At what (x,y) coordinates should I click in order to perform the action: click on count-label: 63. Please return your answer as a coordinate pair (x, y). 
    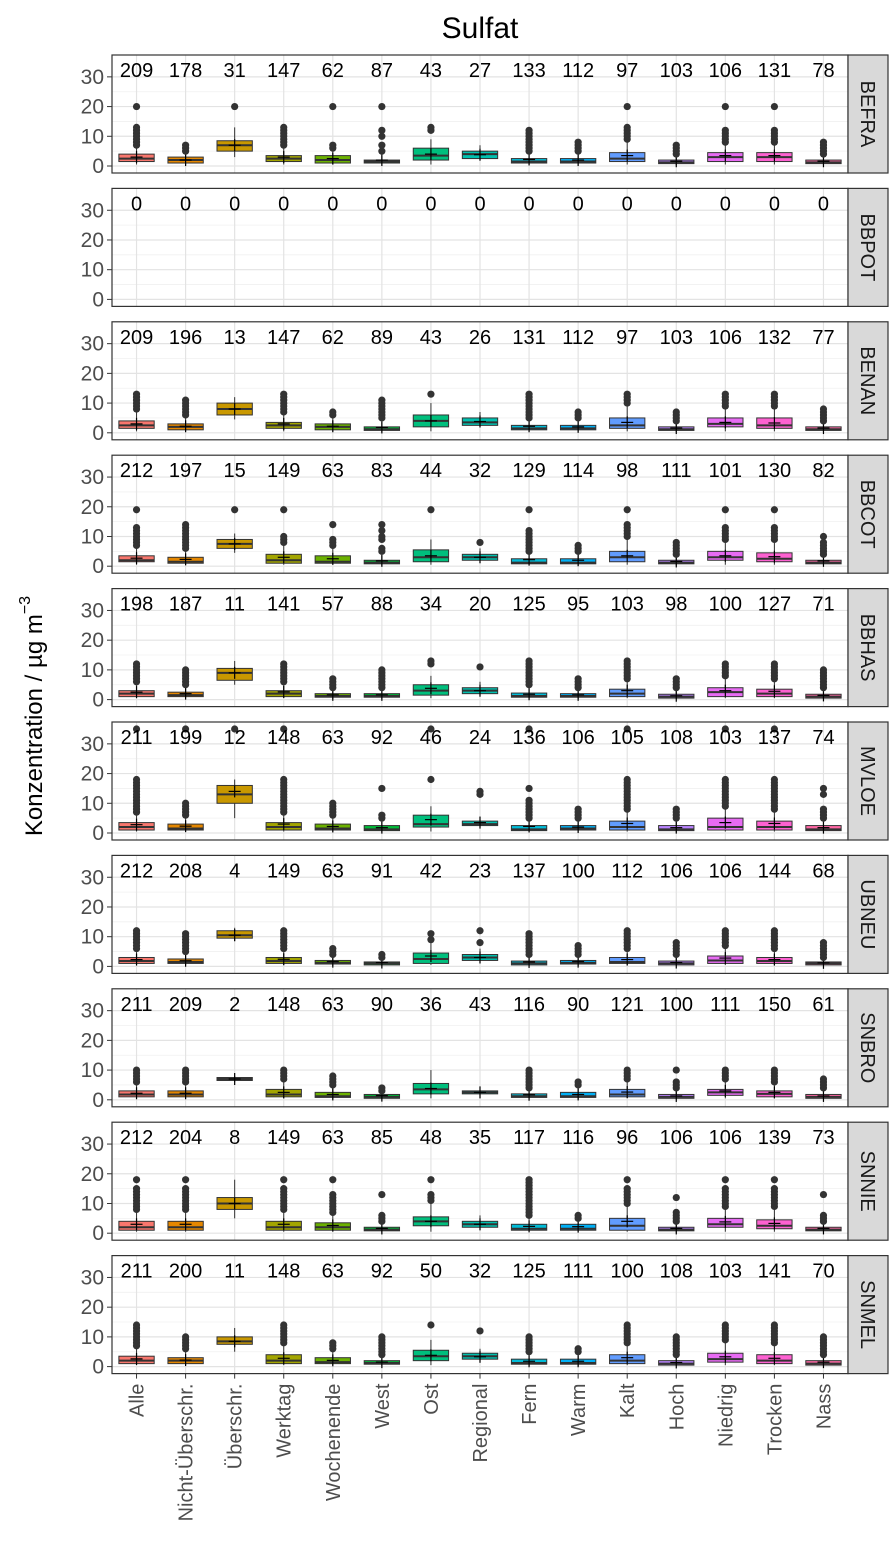
    Looking at the image, I should click on (333, 1272).